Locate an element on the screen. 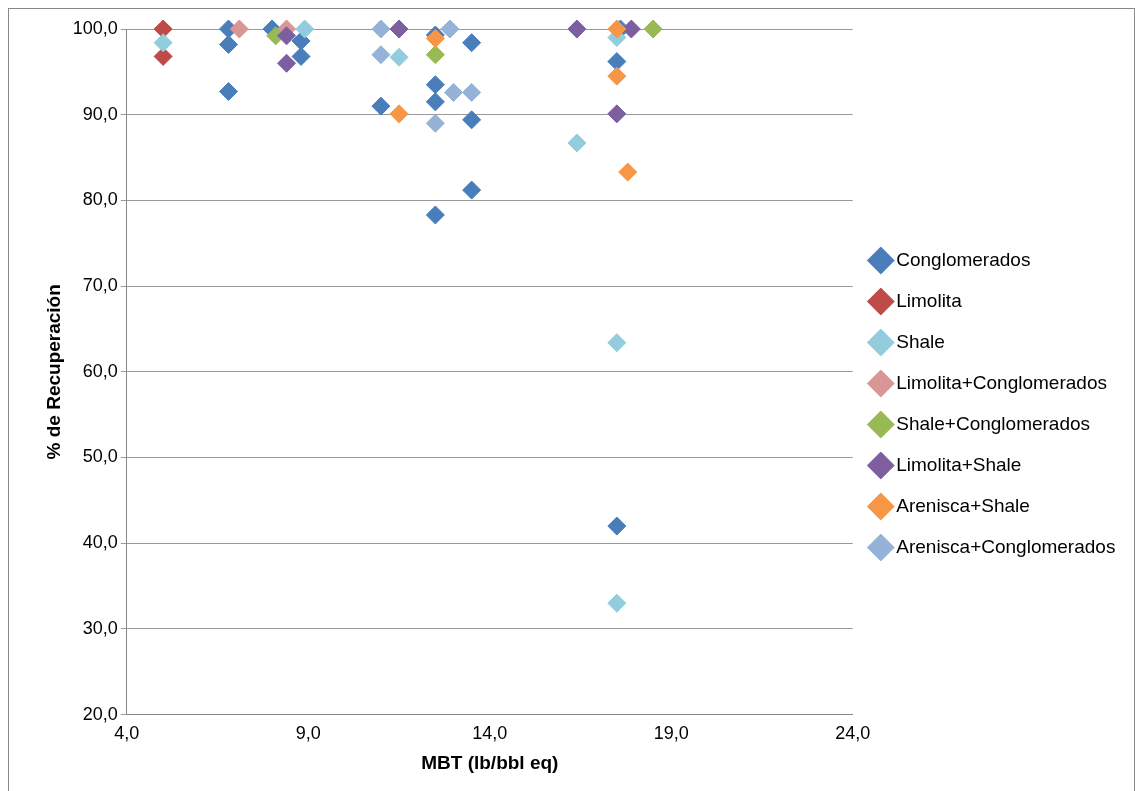 This screenshot has height=791, width=1135. legend-label: Limolita is located at coordinates (929, 300).